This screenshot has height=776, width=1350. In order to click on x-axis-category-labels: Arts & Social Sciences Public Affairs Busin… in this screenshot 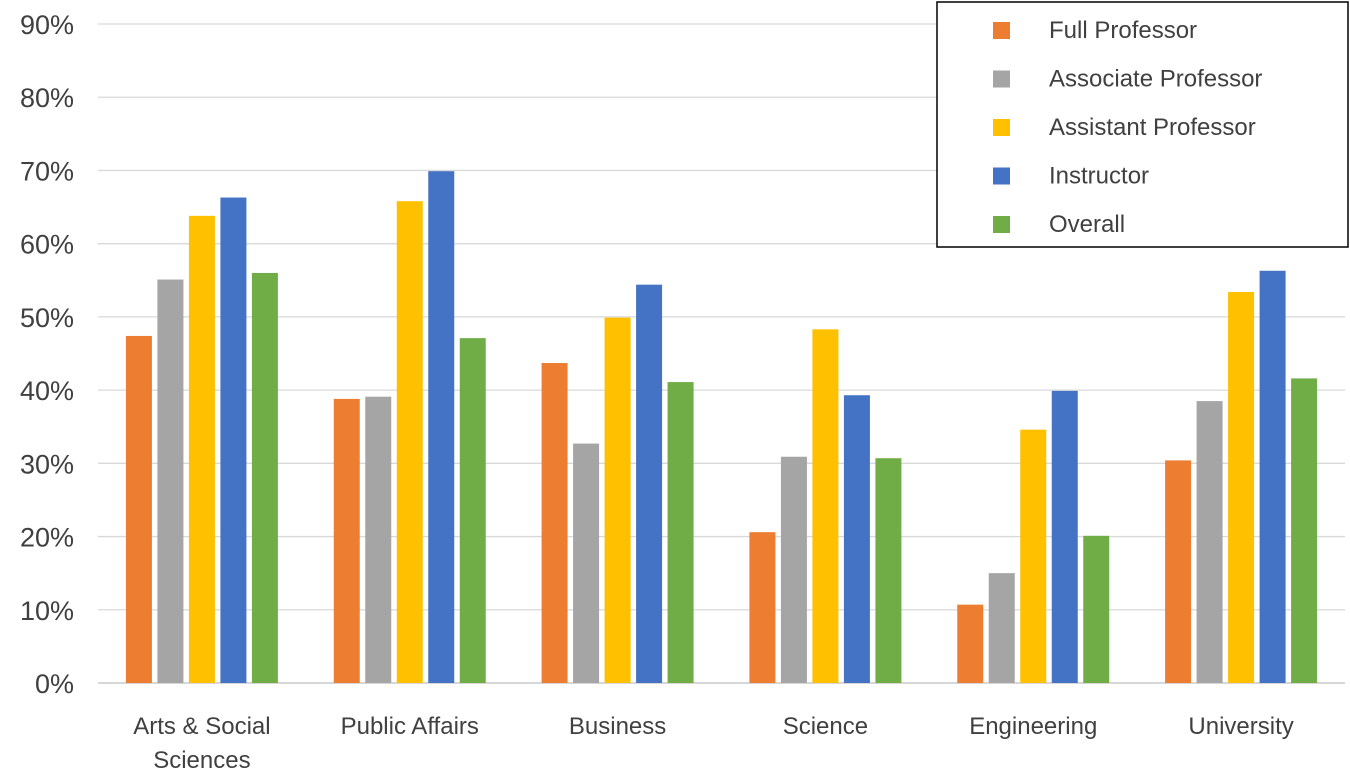, I will do `click(713, 743)`.